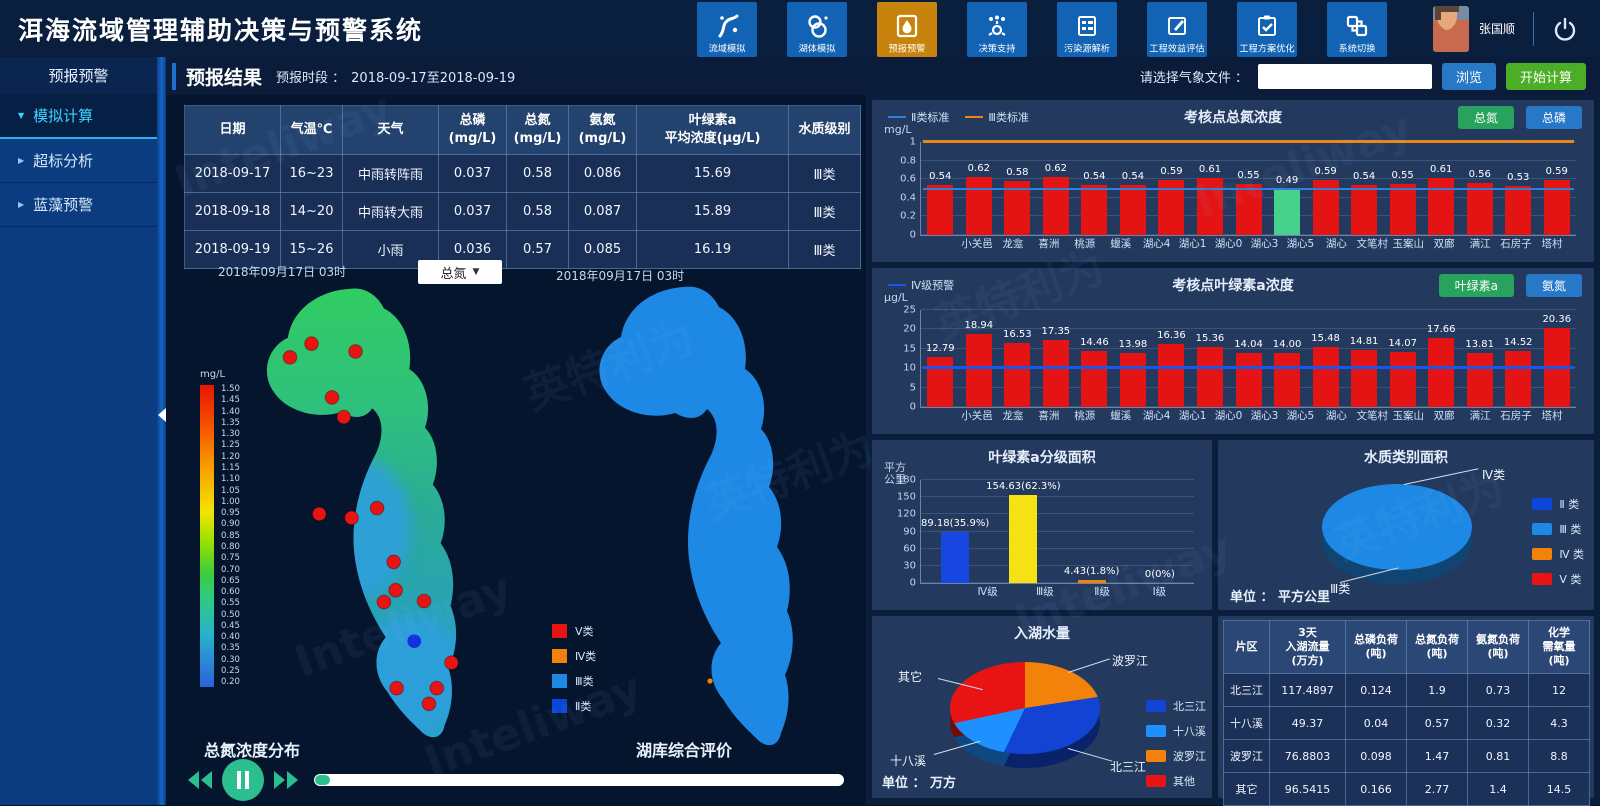  Describe the element at coordinates (1376, 789) in the screenshot. I see `table-cell: 0.166` at that location.